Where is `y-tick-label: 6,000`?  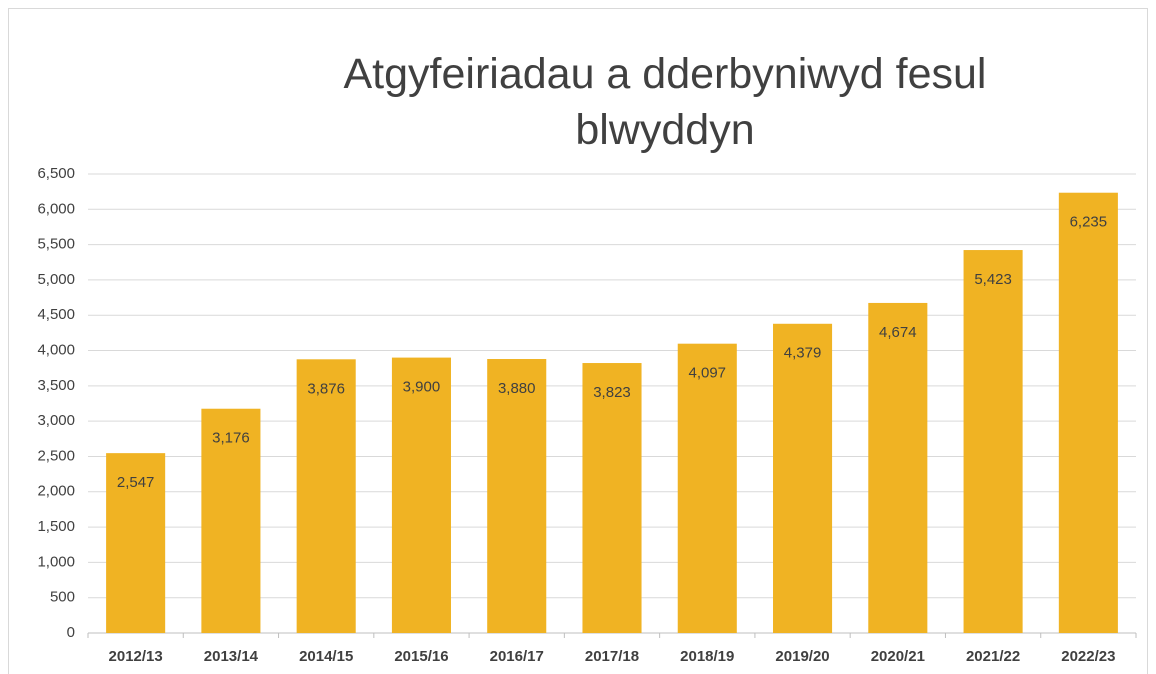
y-tick-label: 6,000 is located at coordinates (56, 208).